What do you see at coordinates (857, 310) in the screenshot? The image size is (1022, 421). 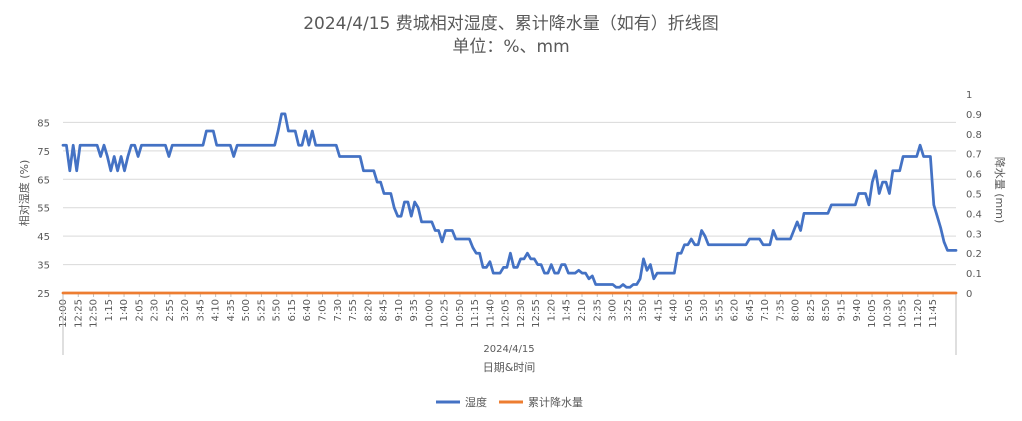 I see `x-tick-label: 9:40` at bounding box center [857, 310].